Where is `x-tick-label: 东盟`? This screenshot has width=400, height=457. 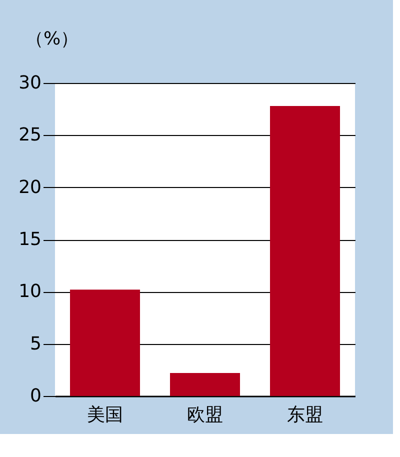 x-tick-label: 东盟 is located at coordinates (305, 415).